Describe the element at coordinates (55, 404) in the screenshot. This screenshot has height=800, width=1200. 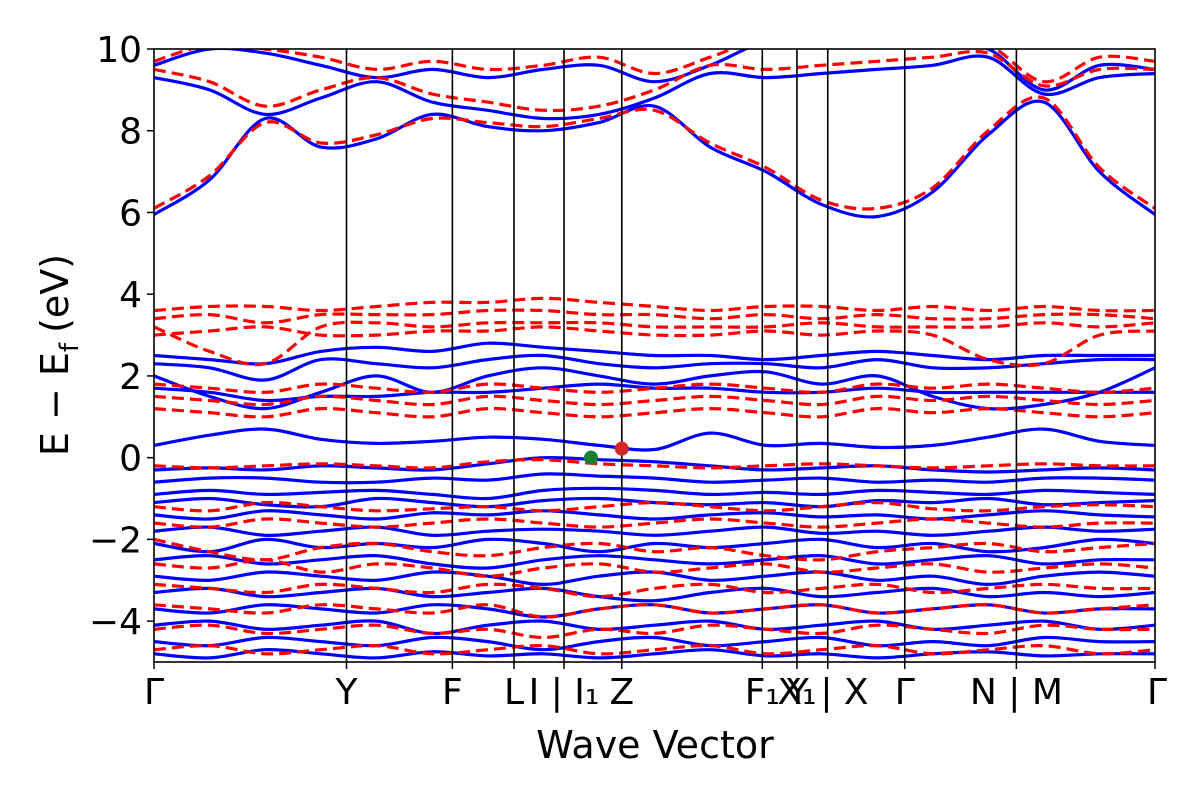
I see `y-axis-label-main: E − E` at that location.